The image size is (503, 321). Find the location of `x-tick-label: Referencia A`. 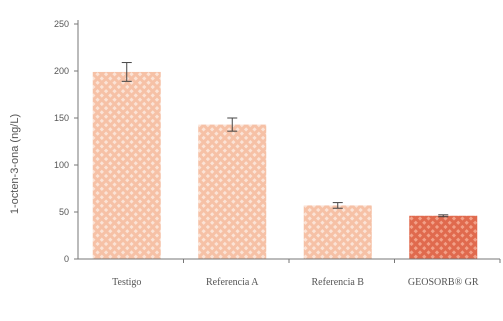

x-tick-label: Referencia A is located at coordinates (232, 282).